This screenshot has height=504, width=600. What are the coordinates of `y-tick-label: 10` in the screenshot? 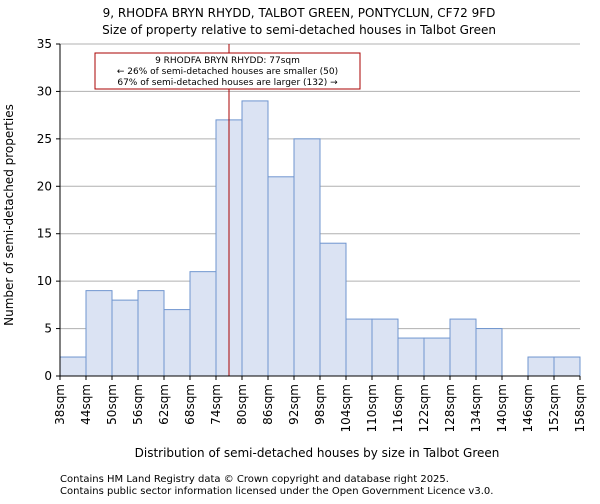 It's located at (44, 281).